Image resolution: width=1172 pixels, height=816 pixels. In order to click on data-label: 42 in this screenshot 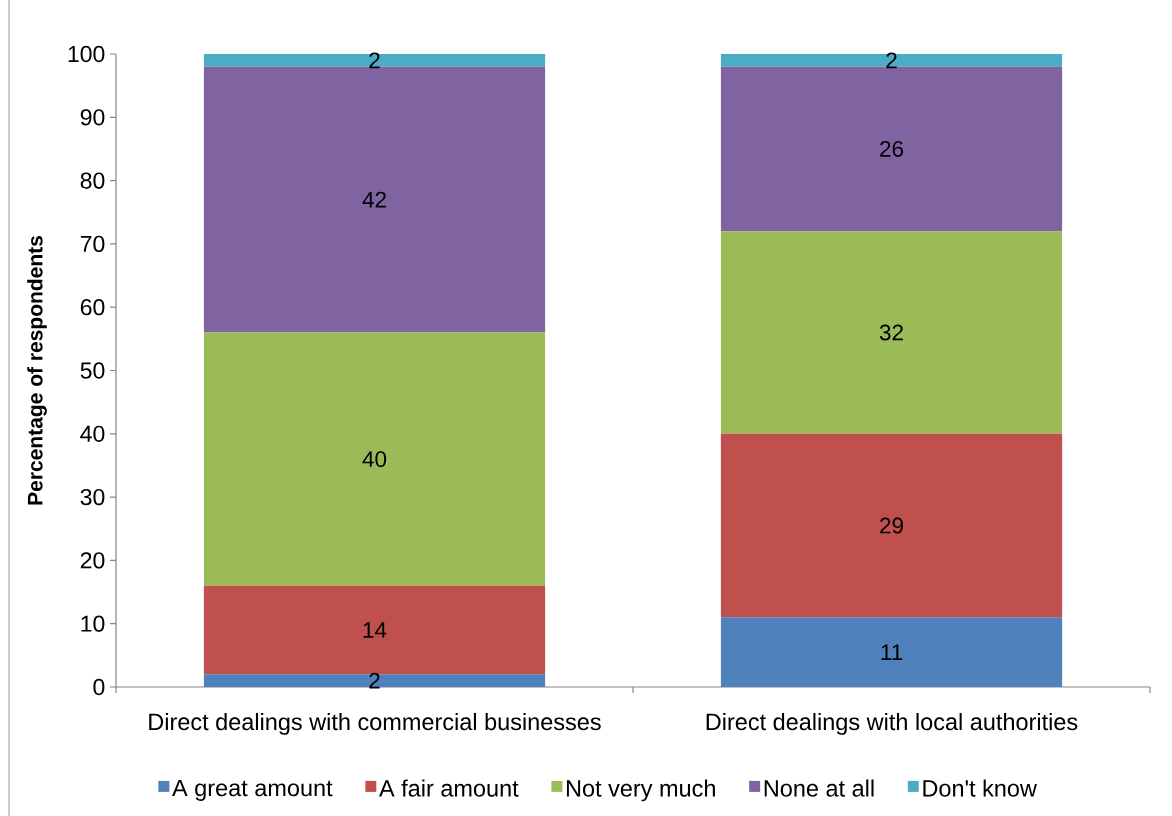, I will do `click(374, 199)`.